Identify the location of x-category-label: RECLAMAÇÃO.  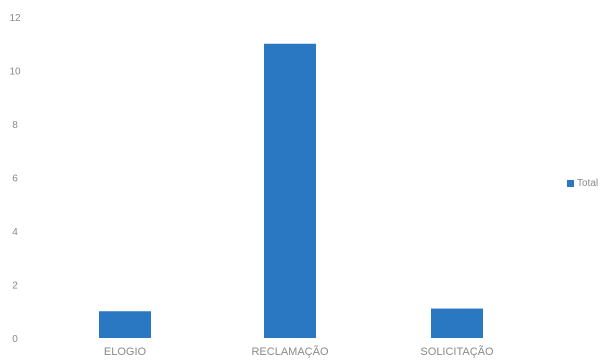
(289, 351).